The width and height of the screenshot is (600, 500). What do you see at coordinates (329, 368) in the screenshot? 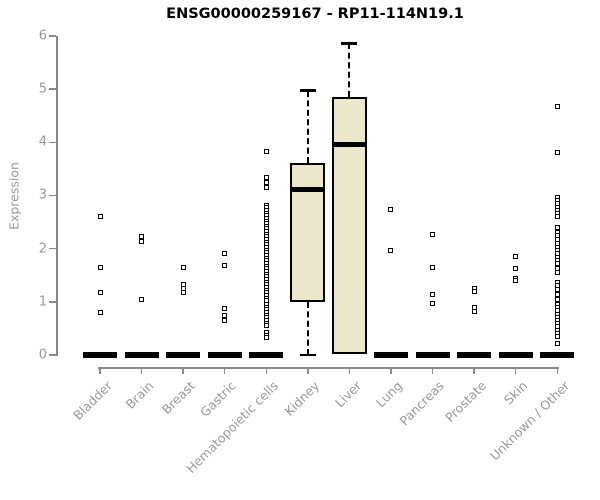
I see `x-axis-line` at bounding box center [329, 368].